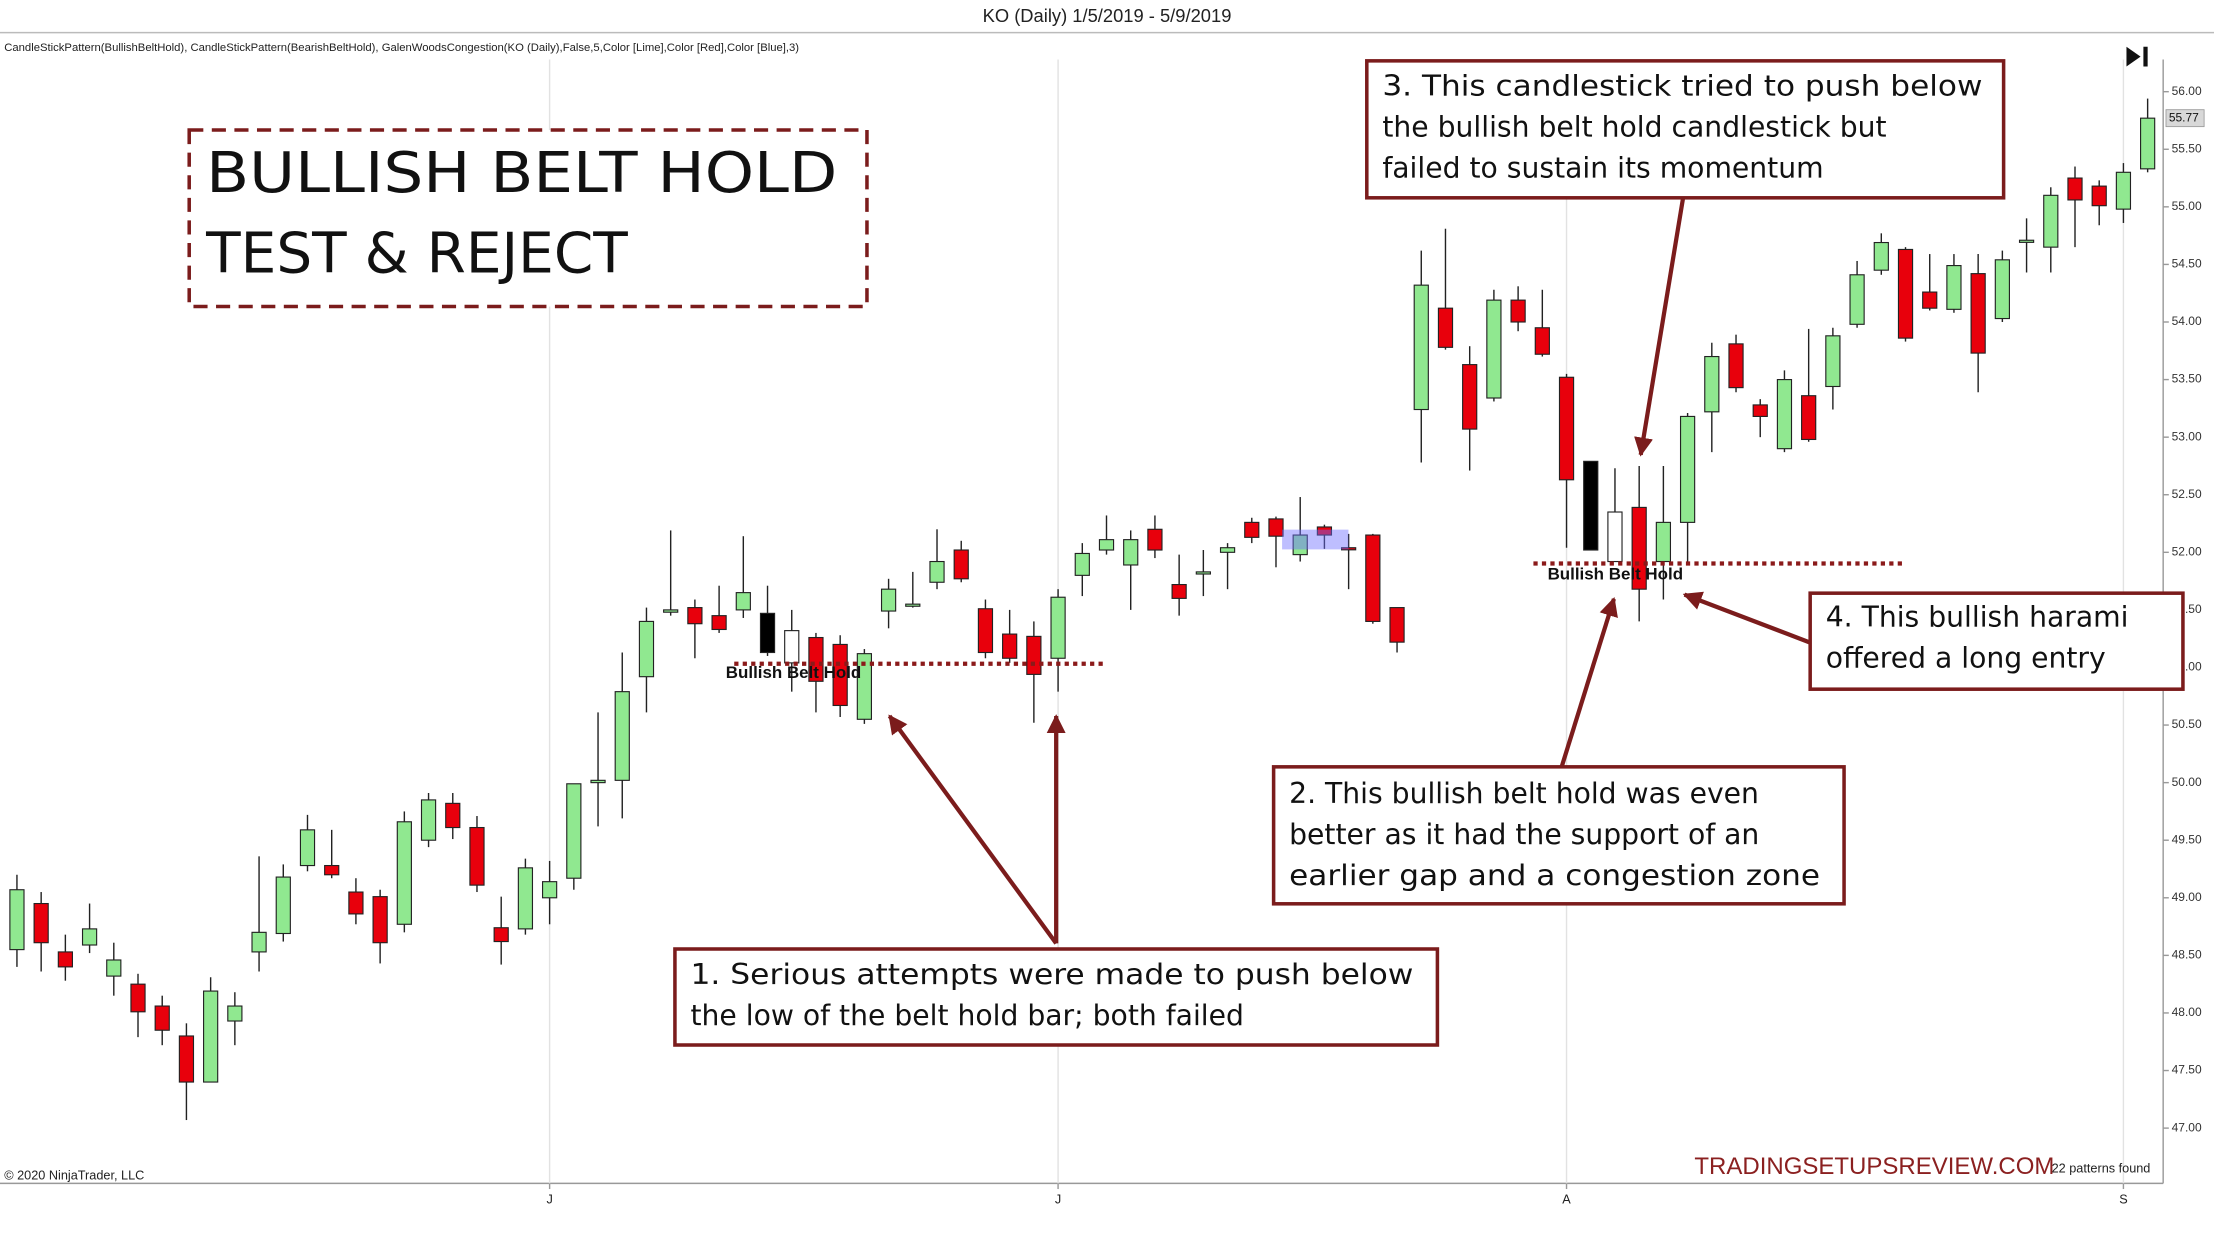  Describe the element at coordinates (2187, 264) in the screenshot. I see `y-tick-label: 54.50` at that location.